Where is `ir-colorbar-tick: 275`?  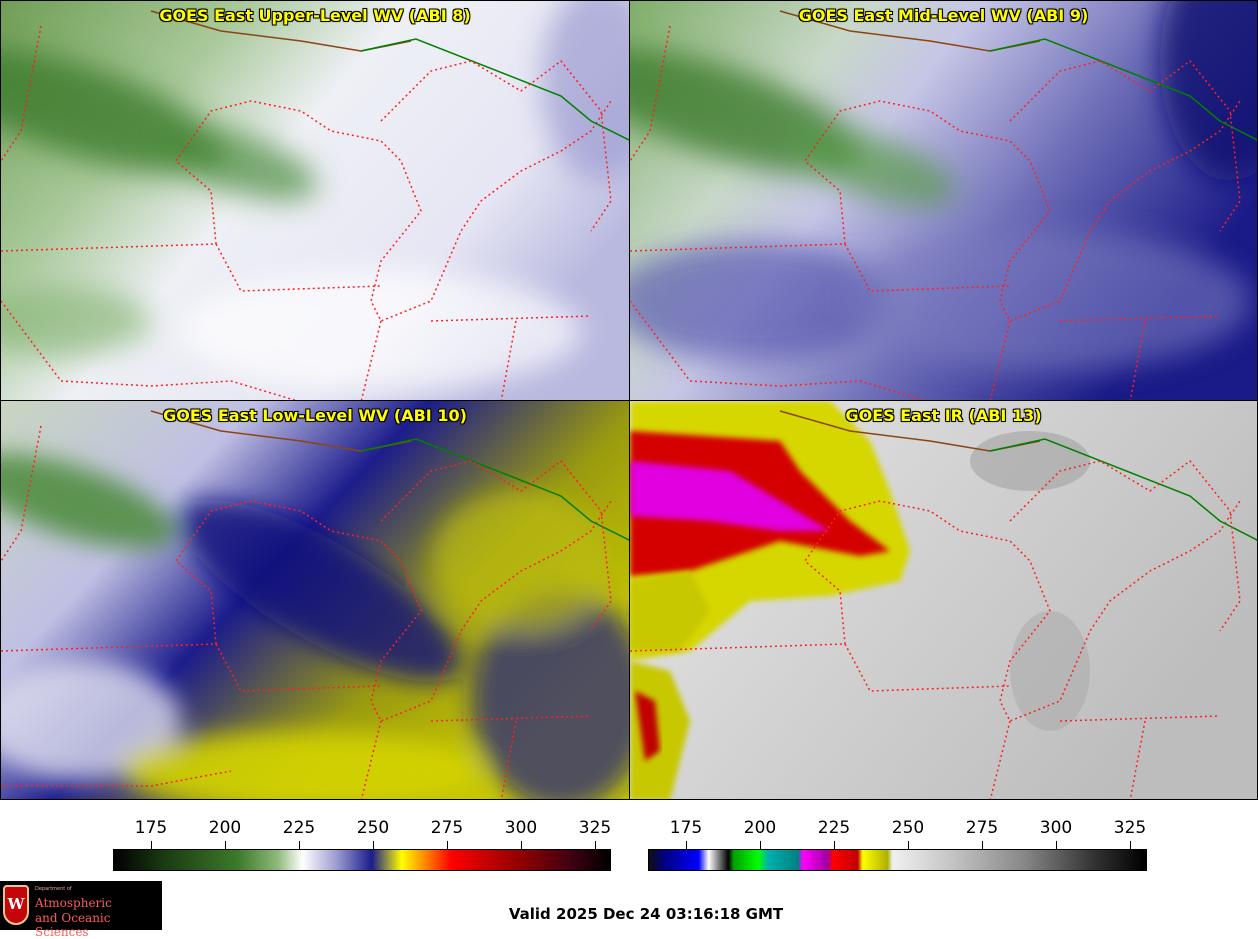 ir-colorbar-tick: 275 is located at coordinates (982, 828).